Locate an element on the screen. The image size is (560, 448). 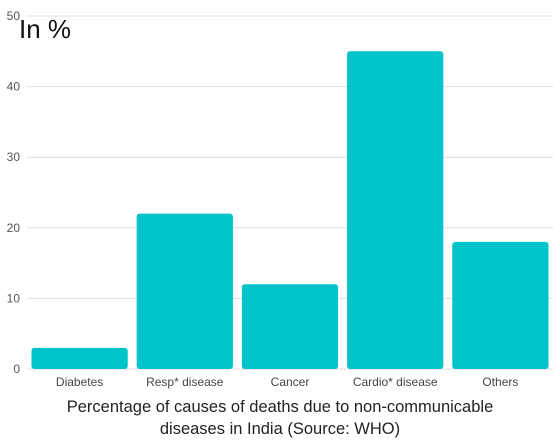
bar-resp-disease is located at coordinates (184, 291).